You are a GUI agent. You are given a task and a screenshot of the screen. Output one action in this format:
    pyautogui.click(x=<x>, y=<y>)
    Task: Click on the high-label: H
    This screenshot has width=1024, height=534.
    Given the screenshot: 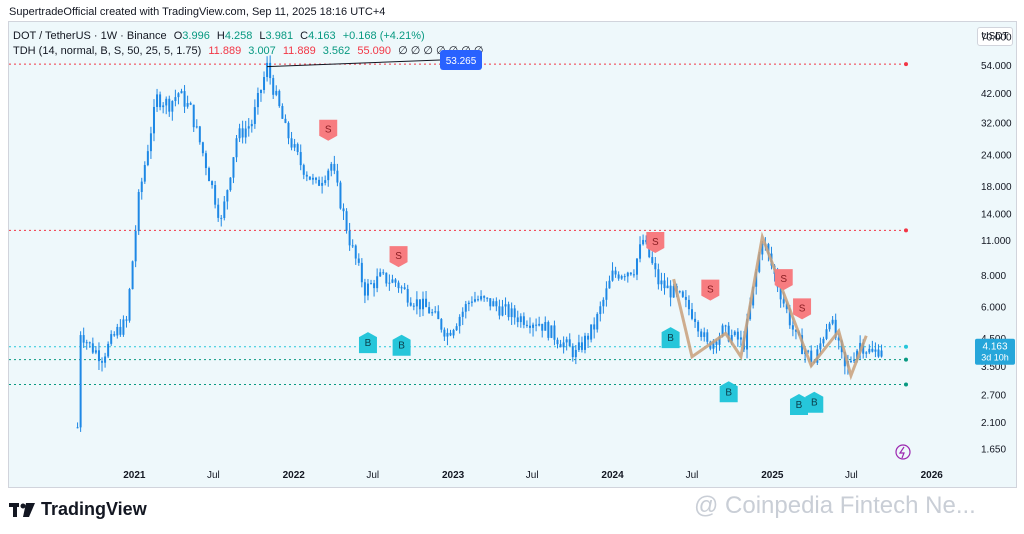 What is the action you would take?
    pyautogui.click(x=220, y=36)
    